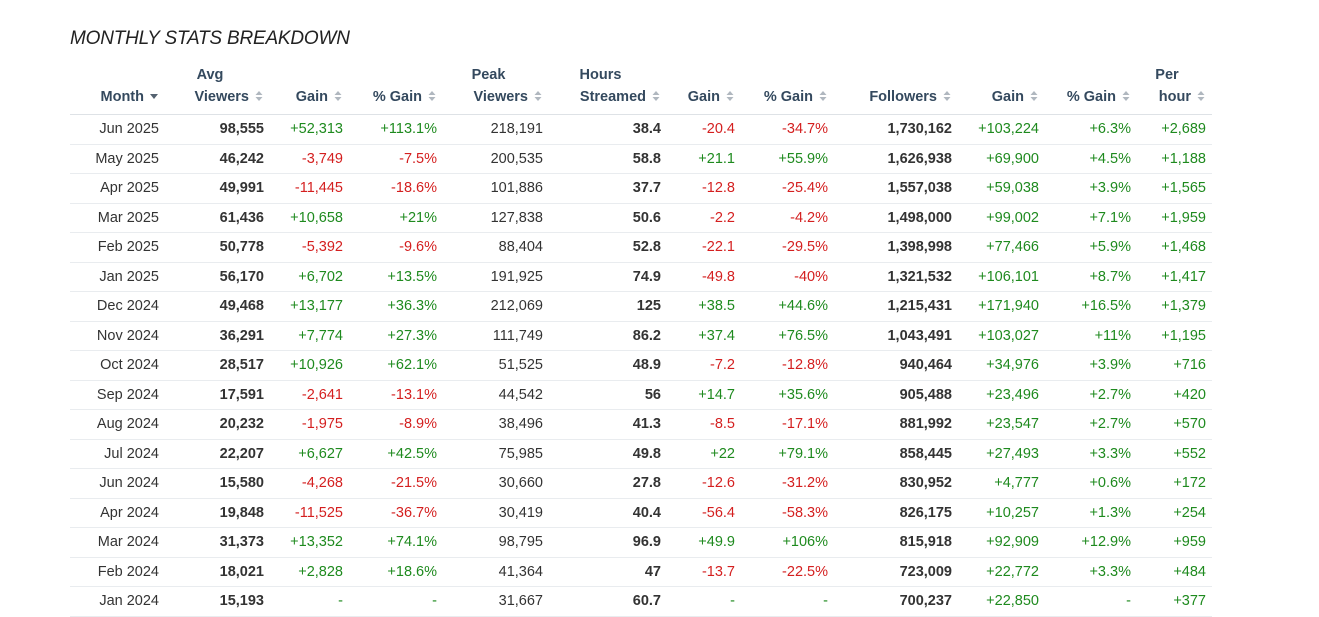 The height and width of the screenshot is (617, 1319). What do you see at coordinates (117, 159) in the screenshot?
I see `cell-month: May 2025` at bounding box center [117, 159].